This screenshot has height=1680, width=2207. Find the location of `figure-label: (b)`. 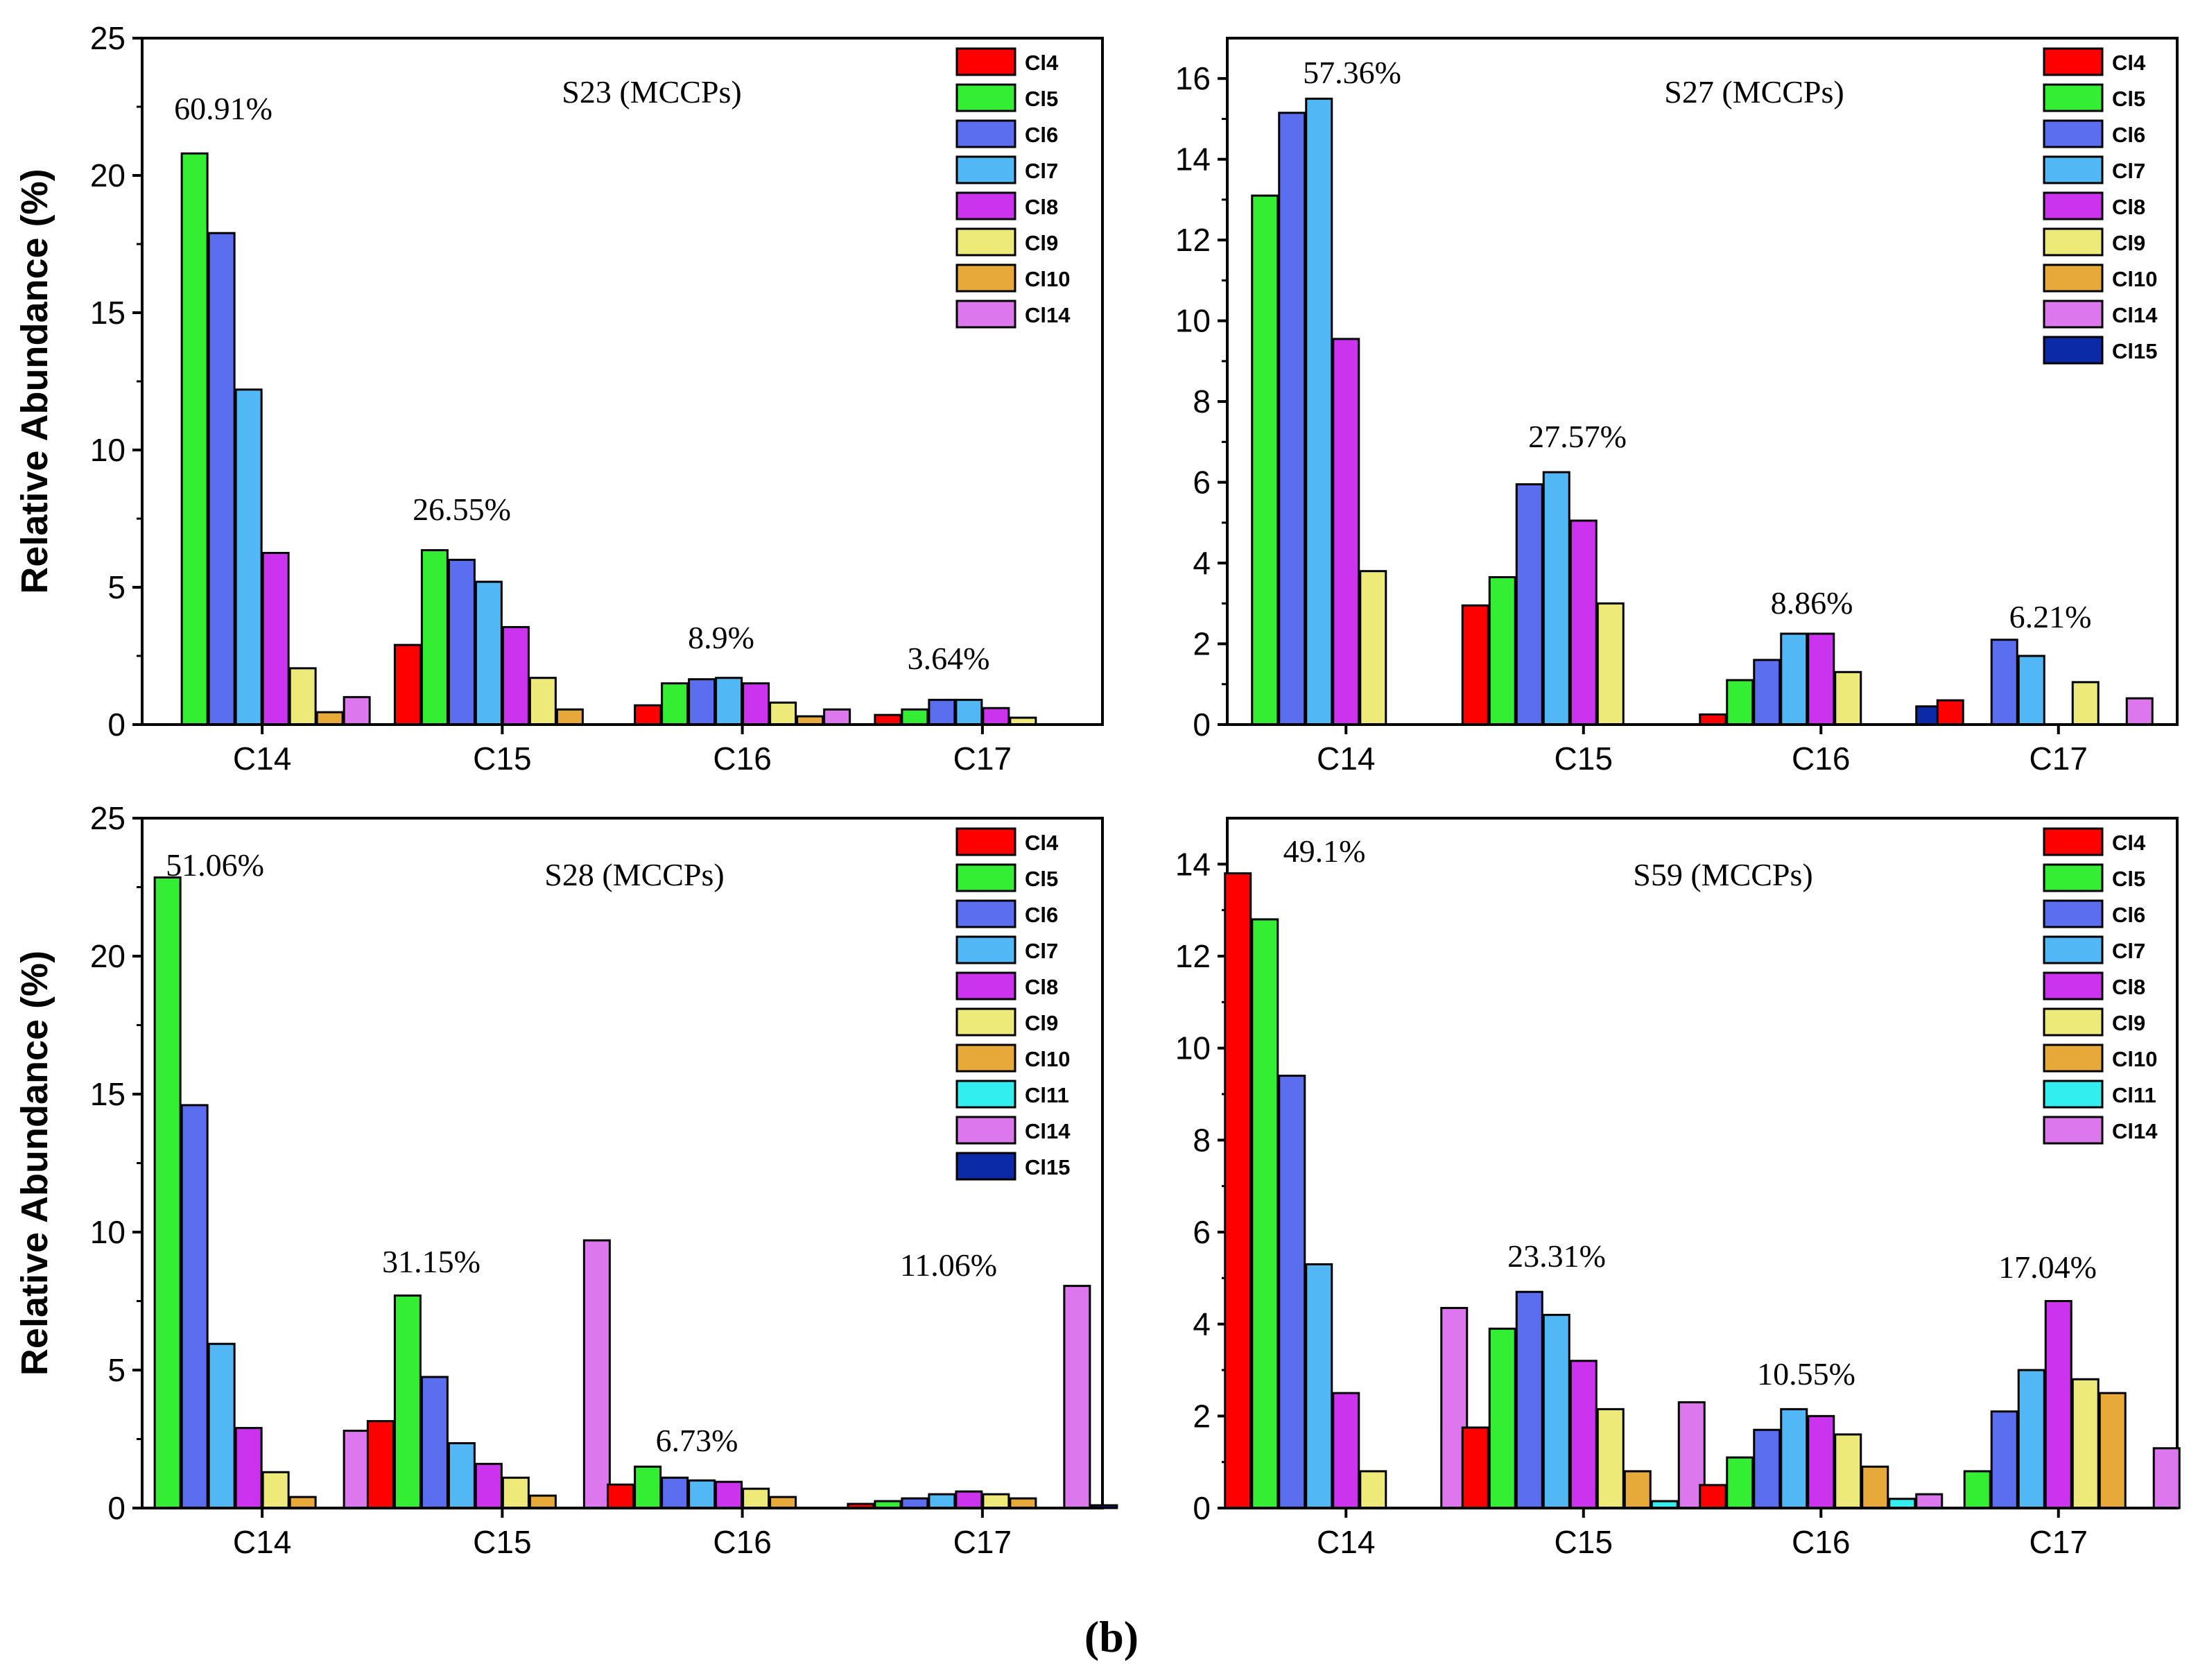

figure-label: (b) is located at coordinates (1111, 1636).